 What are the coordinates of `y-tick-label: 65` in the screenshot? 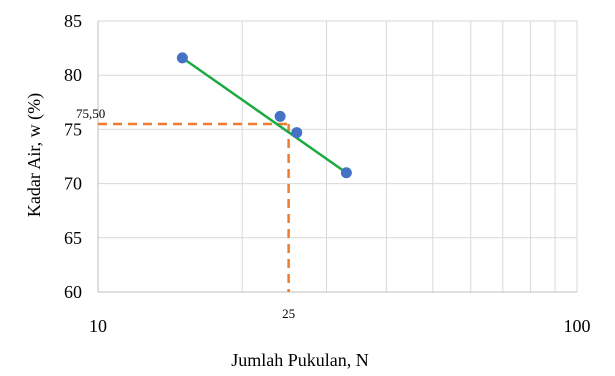 It's located at (73, 238).